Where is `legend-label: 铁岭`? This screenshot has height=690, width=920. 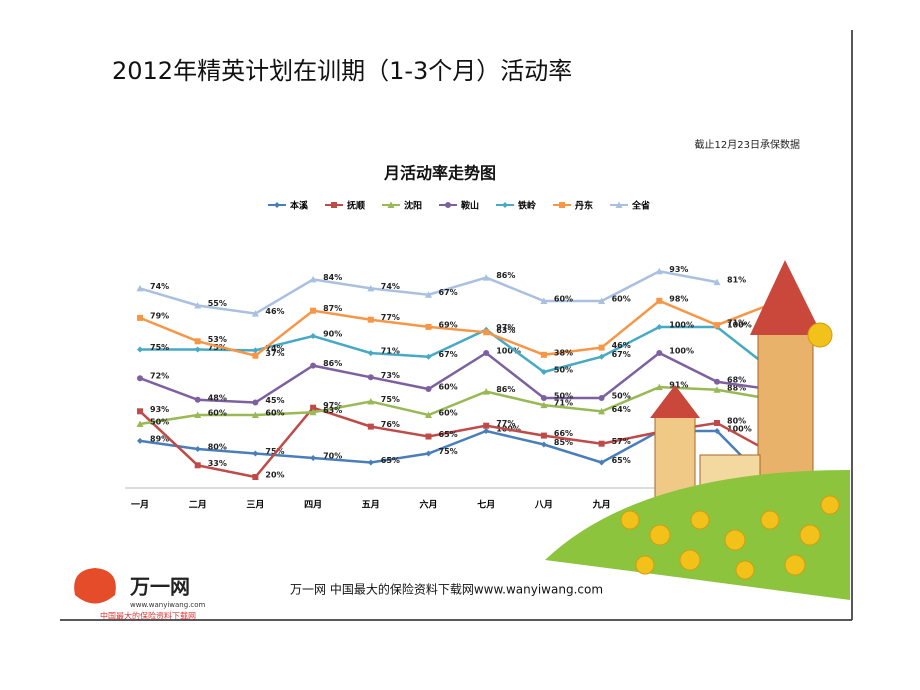
legend-label: 铁岭 is located at coordinates (527, 206).